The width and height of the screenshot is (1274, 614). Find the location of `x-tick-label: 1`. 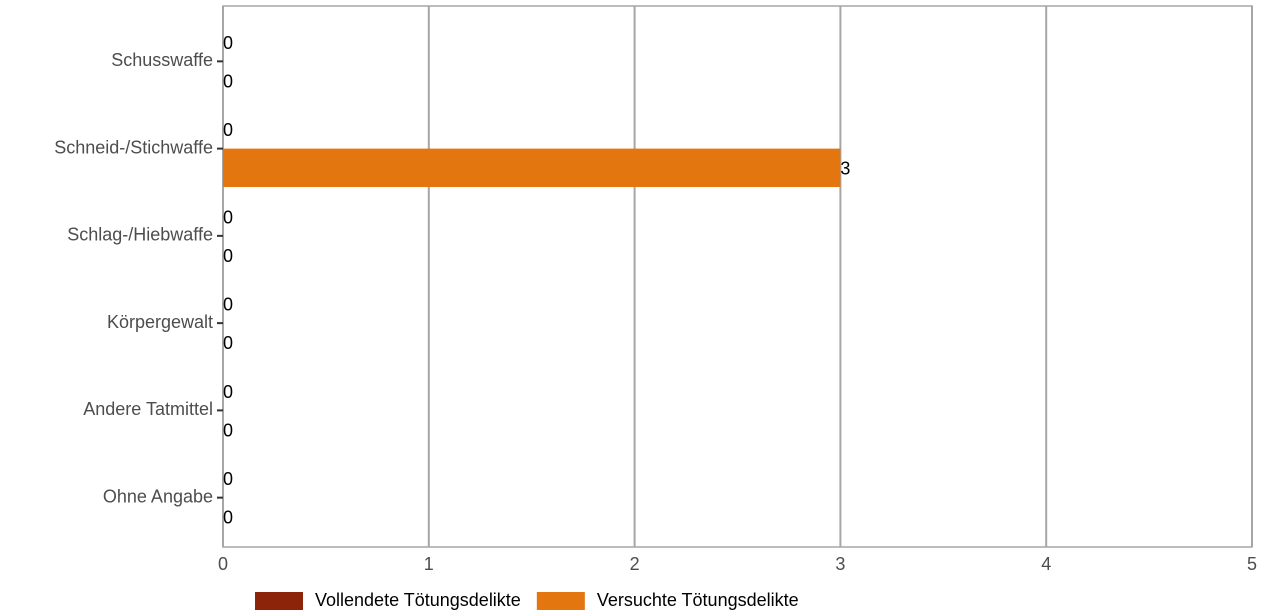

x-tick-label: 1 is located at coordinates (429, 564).